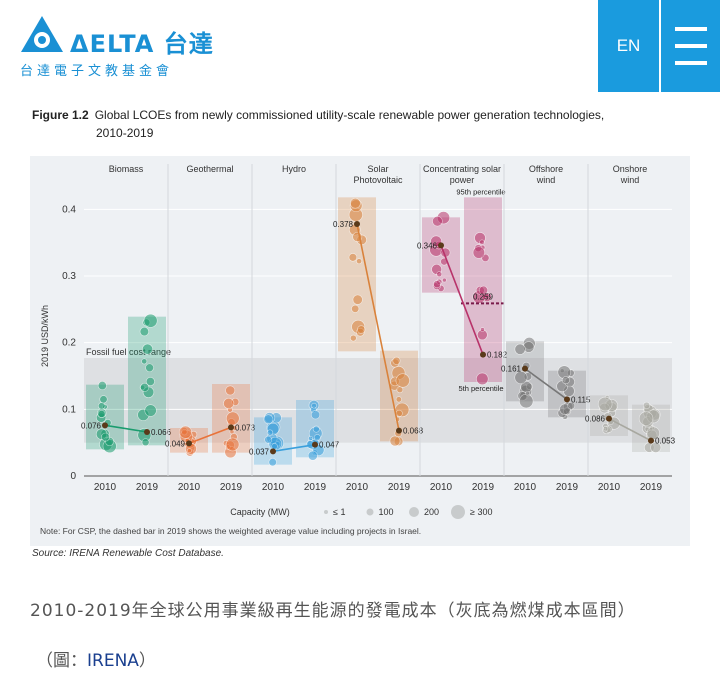 The height and width of the screenshot is (688, 720). Describe the element at coordinates (665, 441) in the screenshot. I see `weighted-average-label: 0.053` at that location.